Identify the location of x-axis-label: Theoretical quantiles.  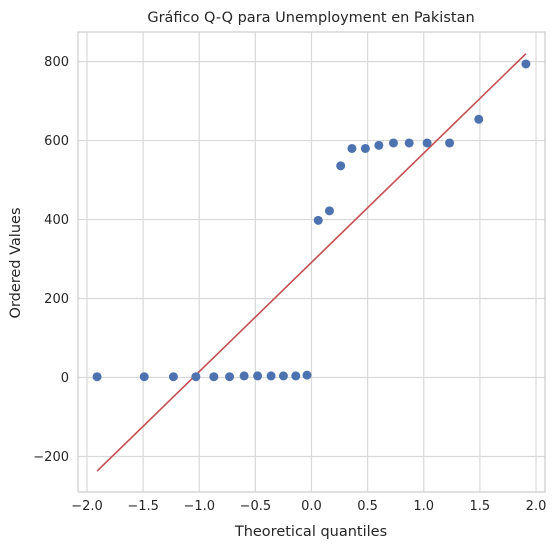
(310, 532).